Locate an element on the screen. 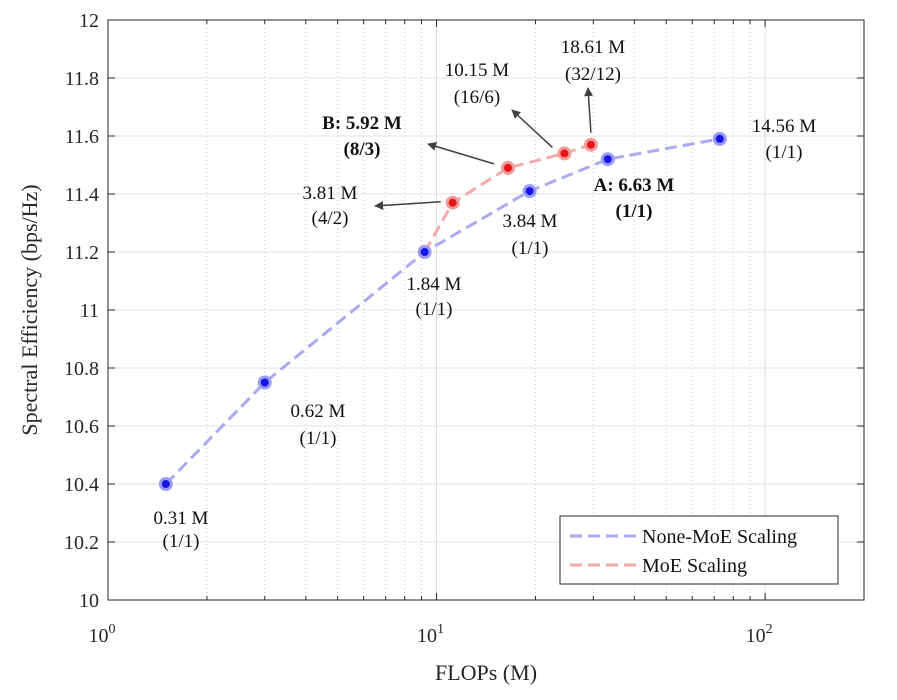 This screenshot has width=897, height=700. y-tick-label: 10.2 is located at coordinates (81, 543).